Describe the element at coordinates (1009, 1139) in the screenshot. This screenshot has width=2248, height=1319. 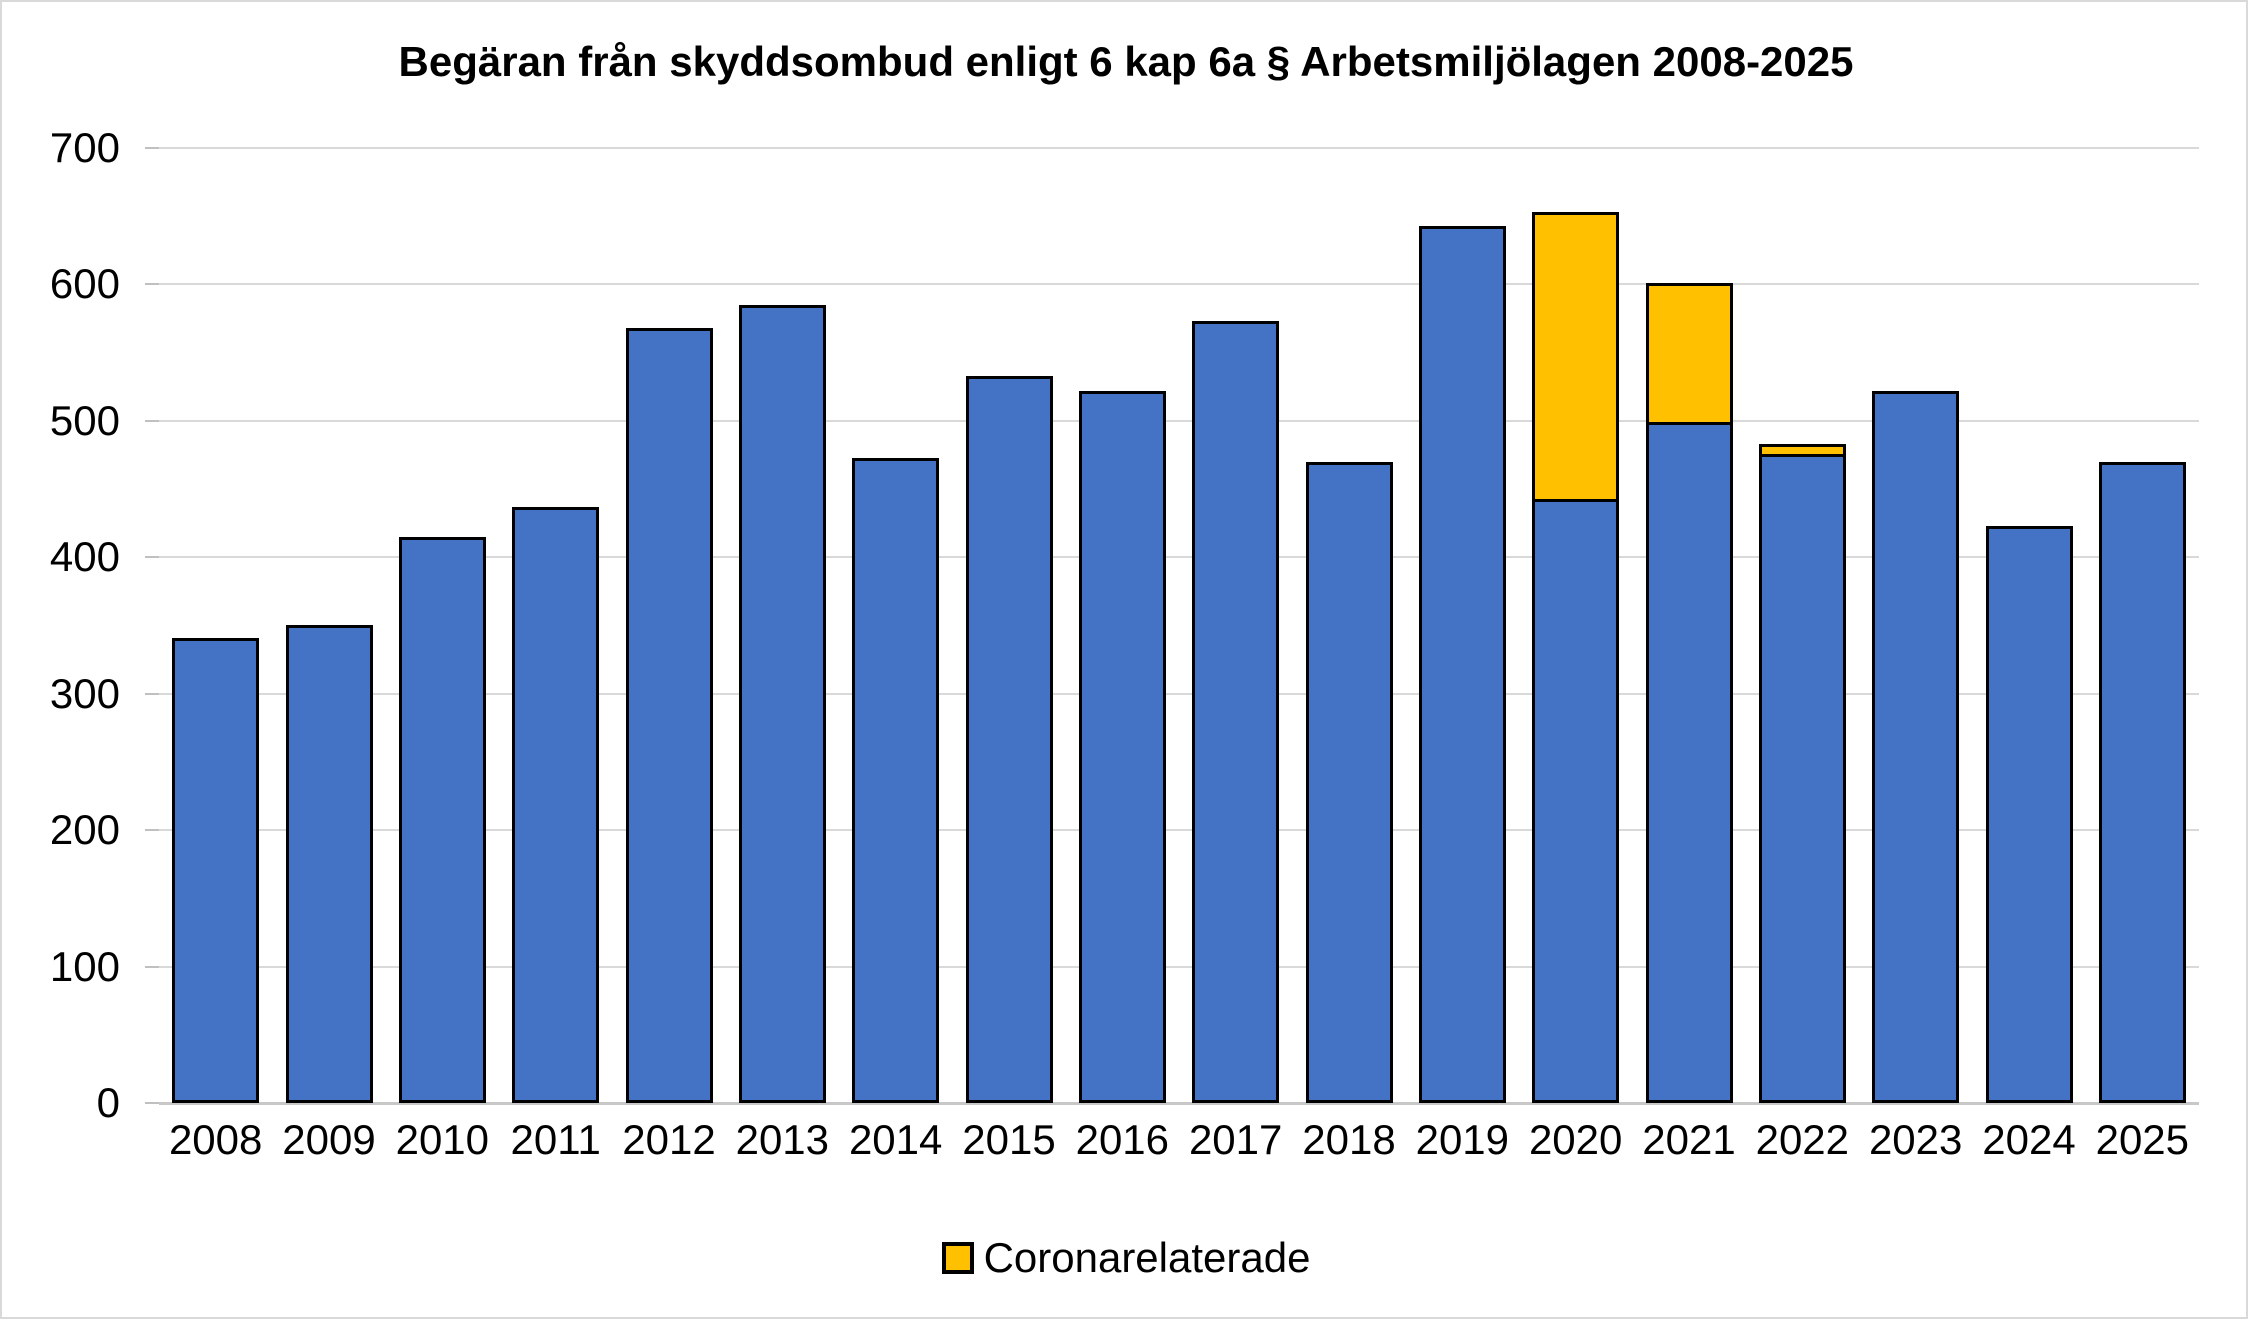
I see `x-axis-label-2015: 2015` at that location.